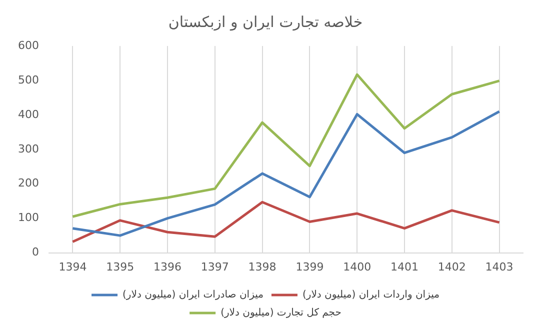 The height and width of the screenshot is (332, 545). What do you see at coordinates (28, 45) in the screenshot?
I see `y-tick-label: 600` at bounding box center [28, 45].